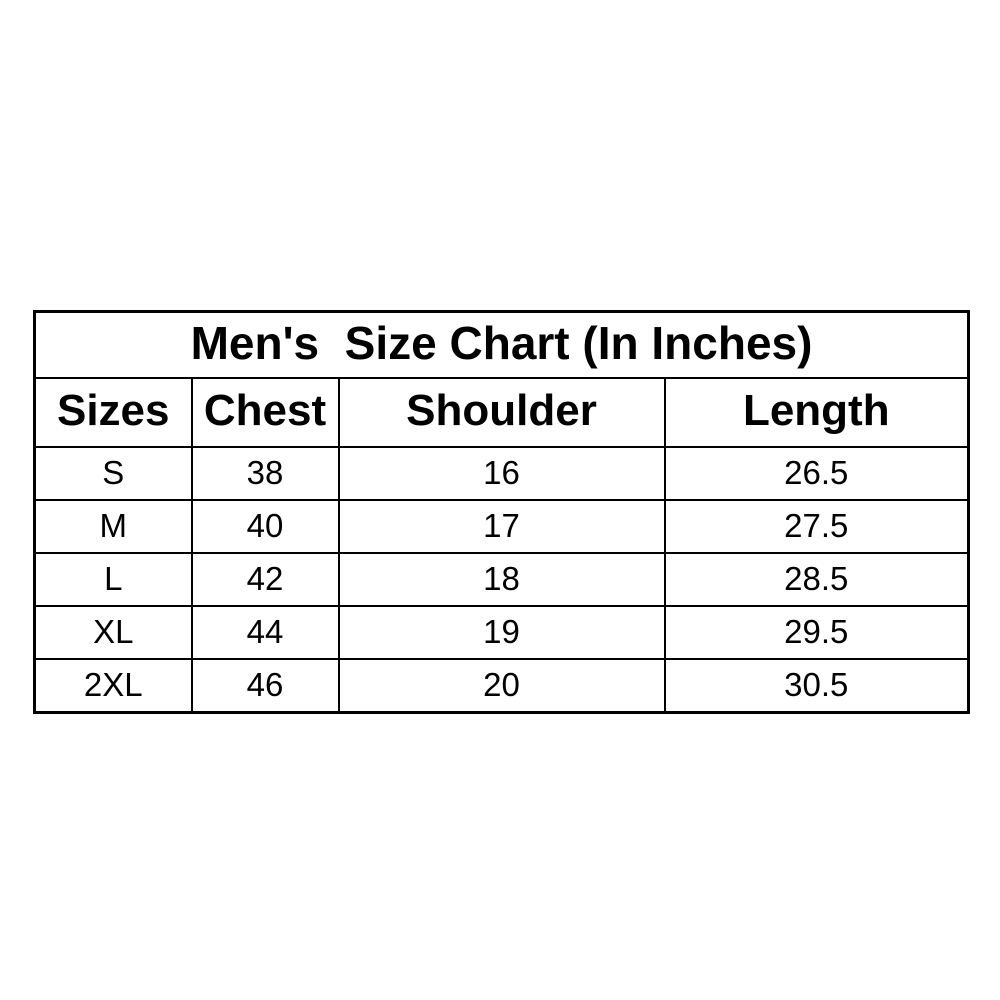 The height and width of the screenshot is (1000, 1000). Describe the element at coordinates (816, 526) in the screenshot. I see `length-cell: 27.5` at that location.